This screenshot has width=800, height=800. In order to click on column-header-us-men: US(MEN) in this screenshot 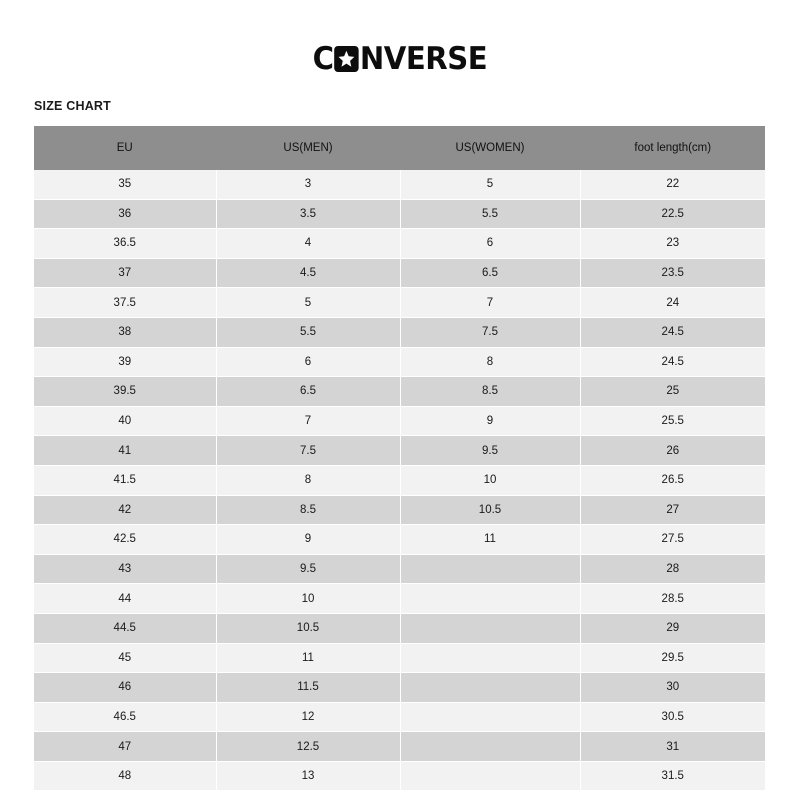, I will do `click(308, 148)`.